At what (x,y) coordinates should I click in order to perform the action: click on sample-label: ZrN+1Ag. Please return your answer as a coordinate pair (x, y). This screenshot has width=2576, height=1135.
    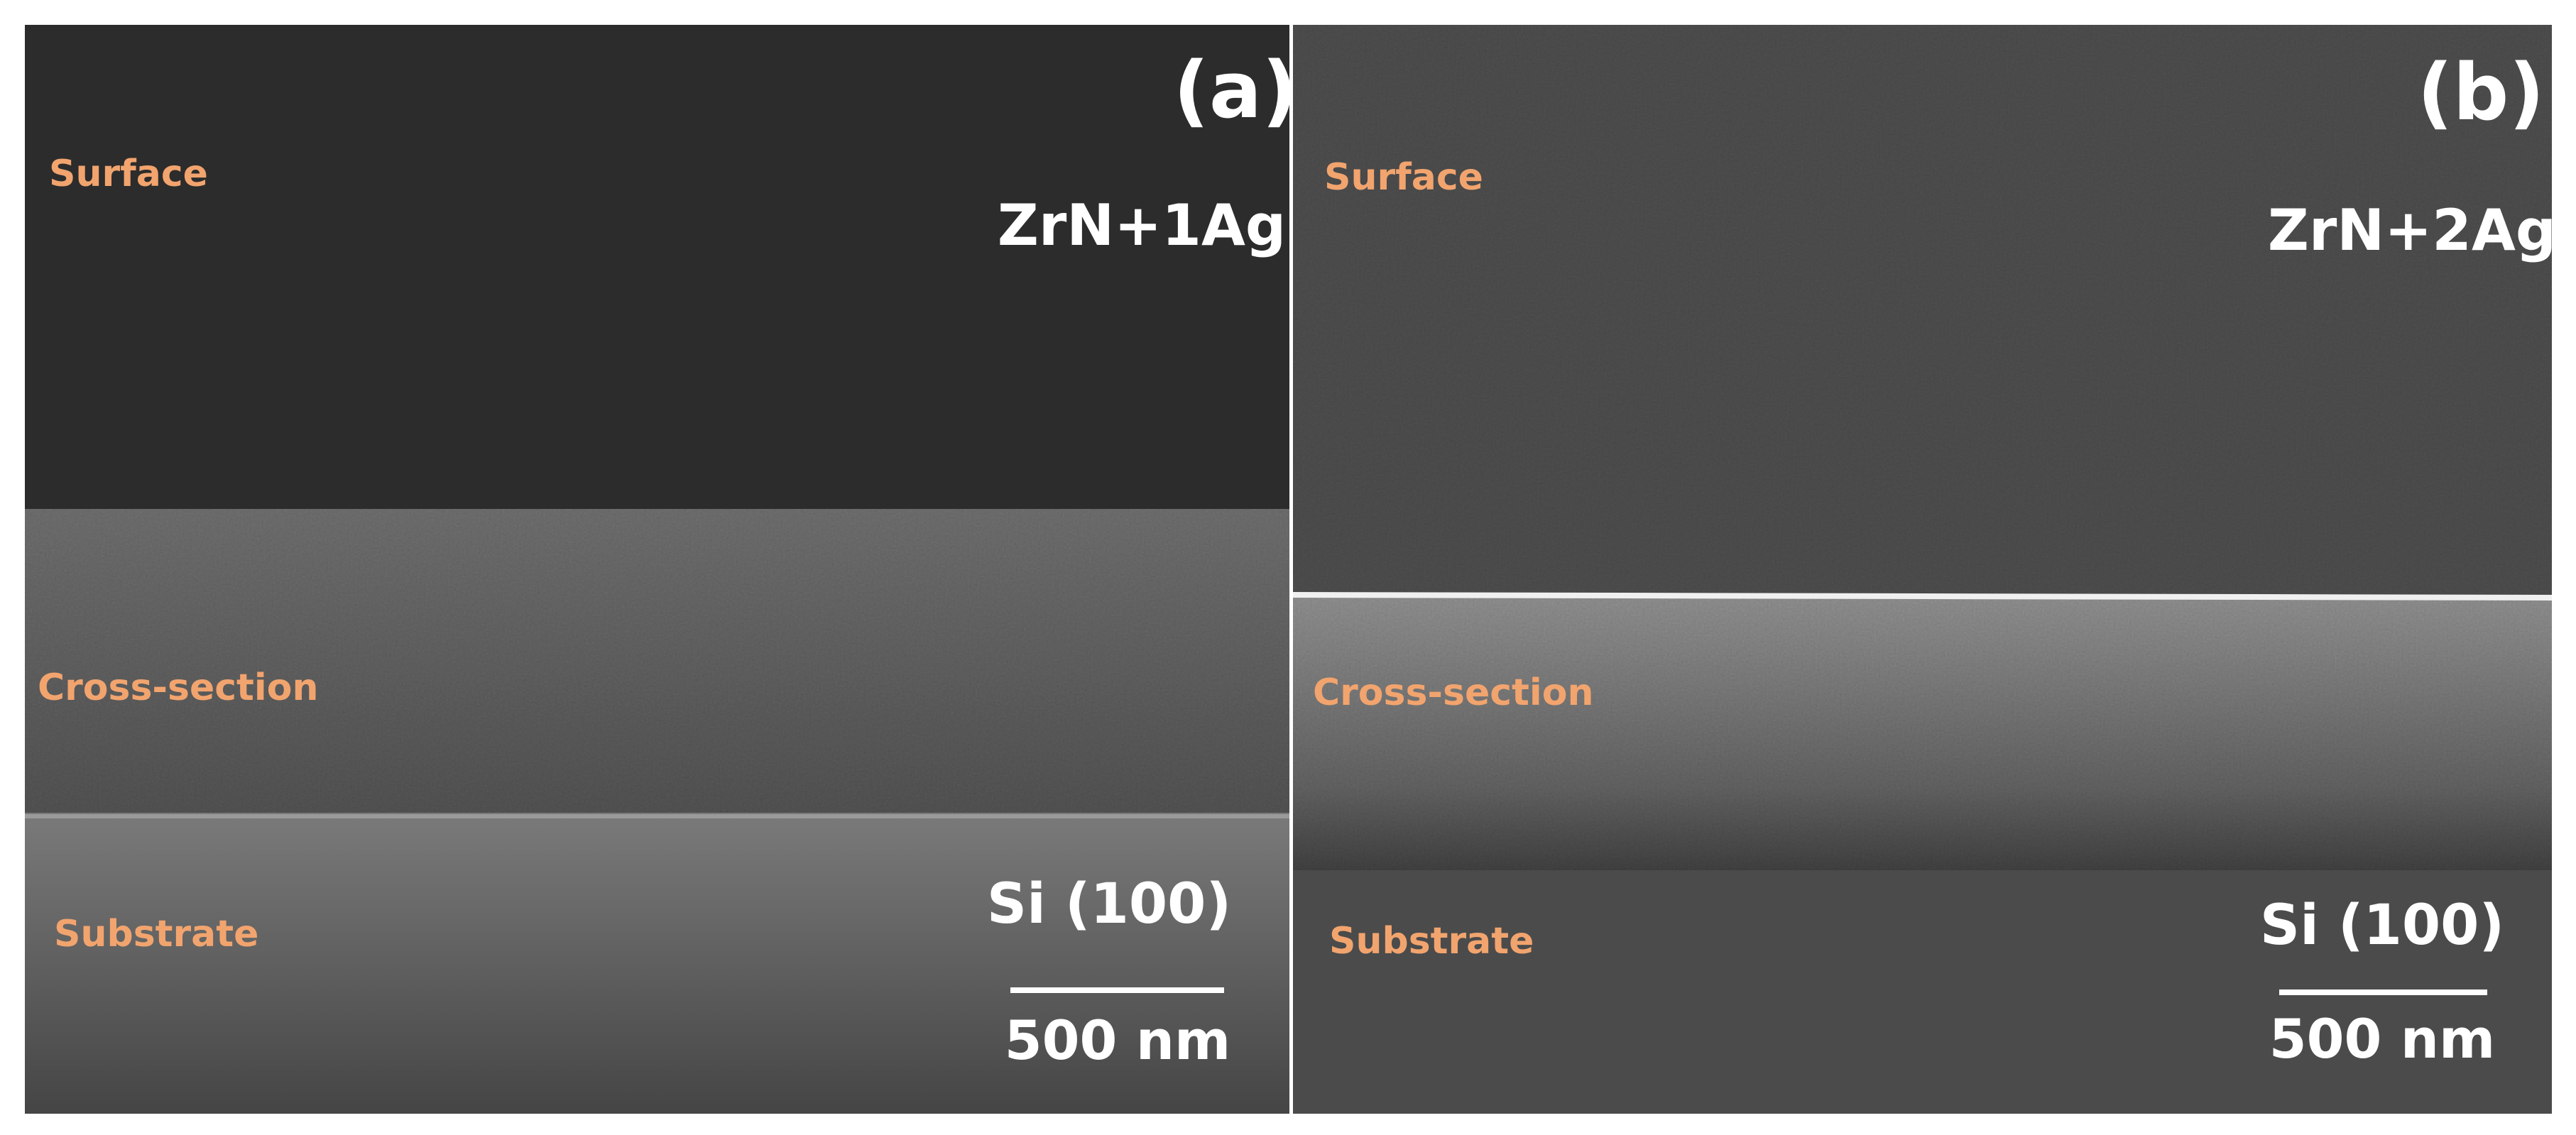
    Looking at the image, I should click on (1142, 225).